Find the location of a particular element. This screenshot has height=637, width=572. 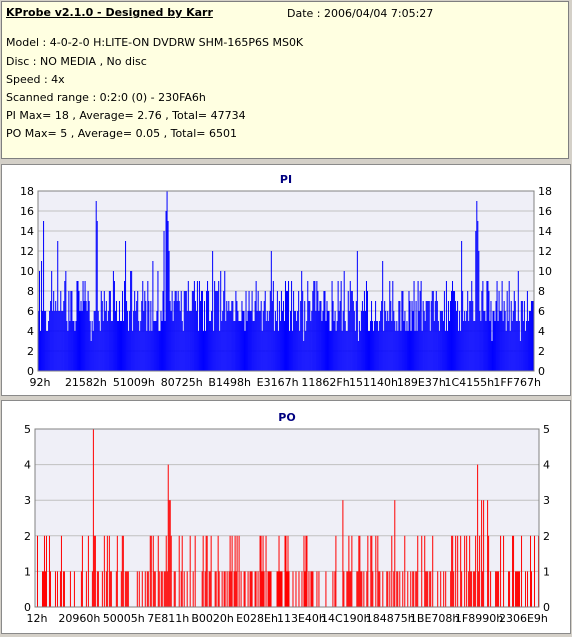

y-tick-label-left: 0 is located at coordinates (27, 607).